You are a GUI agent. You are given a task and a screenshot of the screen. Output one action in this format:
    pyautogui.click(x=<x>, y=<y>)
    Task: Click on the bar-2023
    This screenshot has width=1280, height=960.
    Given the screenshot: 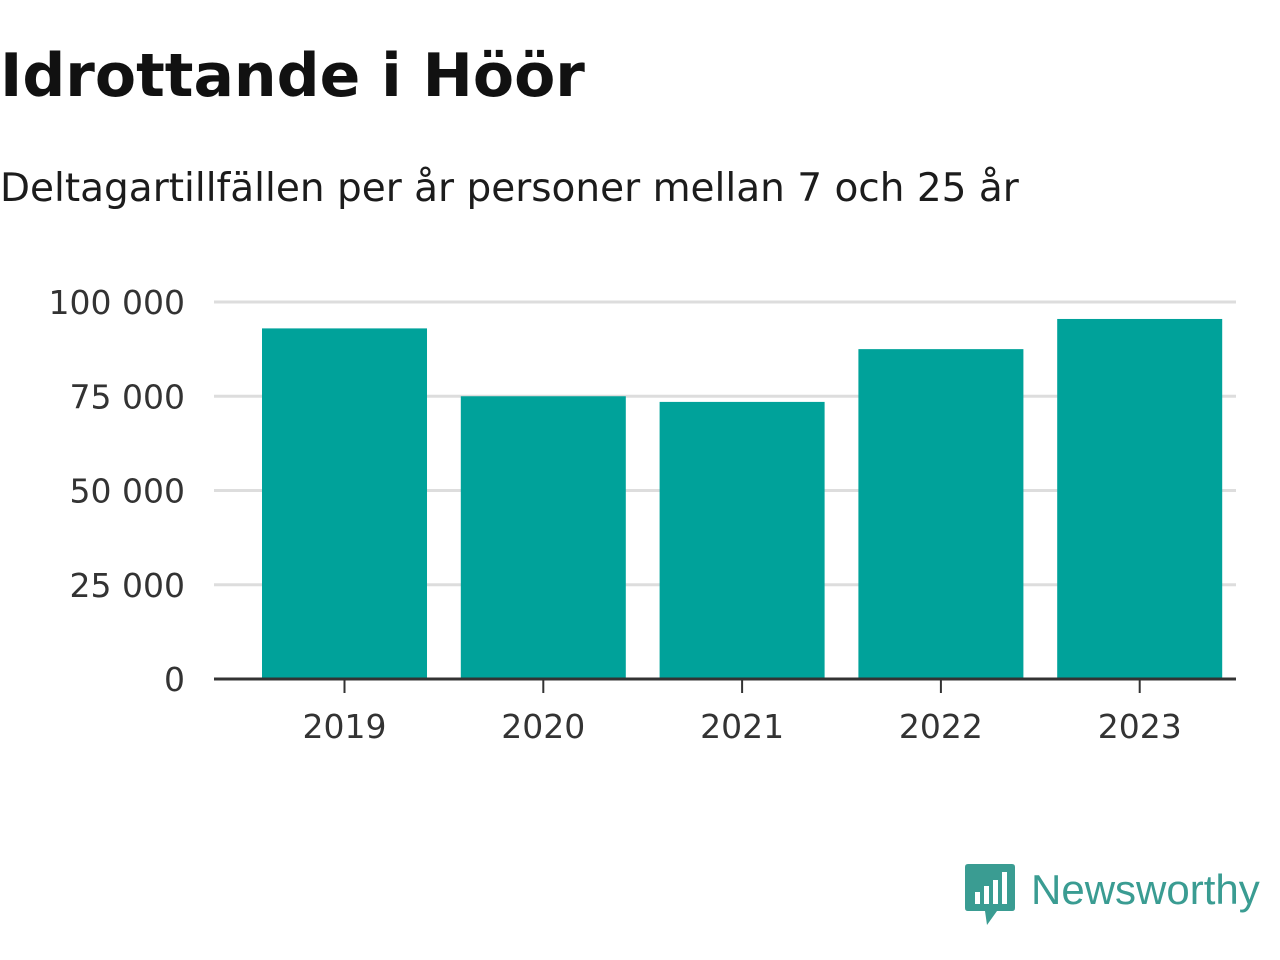 What is the action you would take?
    pyautogui.click(x=1140, y=498)
    